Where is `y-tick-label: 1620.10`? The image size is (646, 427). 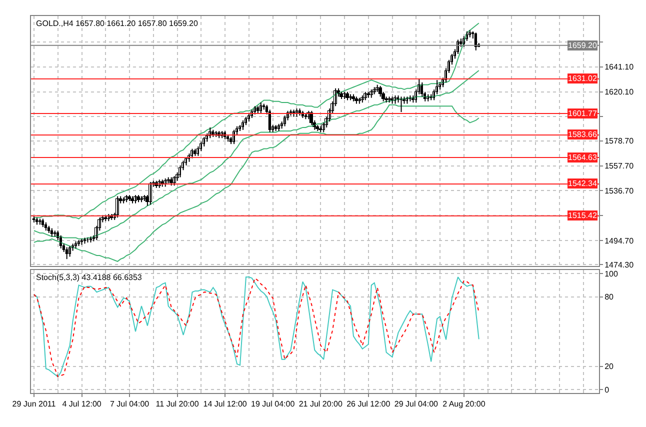 y-tick-label: 1620.10 is located at coordinates (619, 92).